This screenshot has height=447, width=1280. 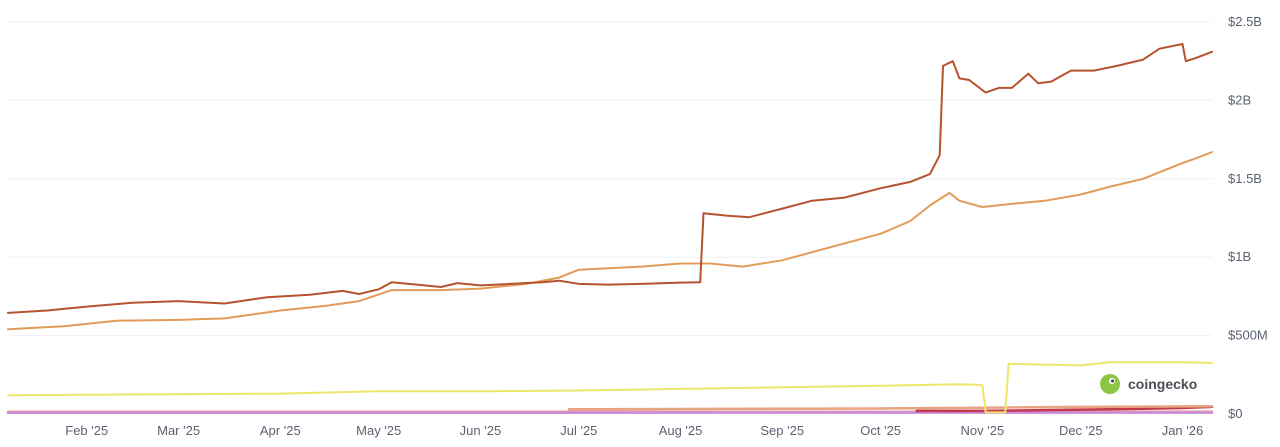 I want to click on y-tick-label: $0, so click(x=1235, y=413).